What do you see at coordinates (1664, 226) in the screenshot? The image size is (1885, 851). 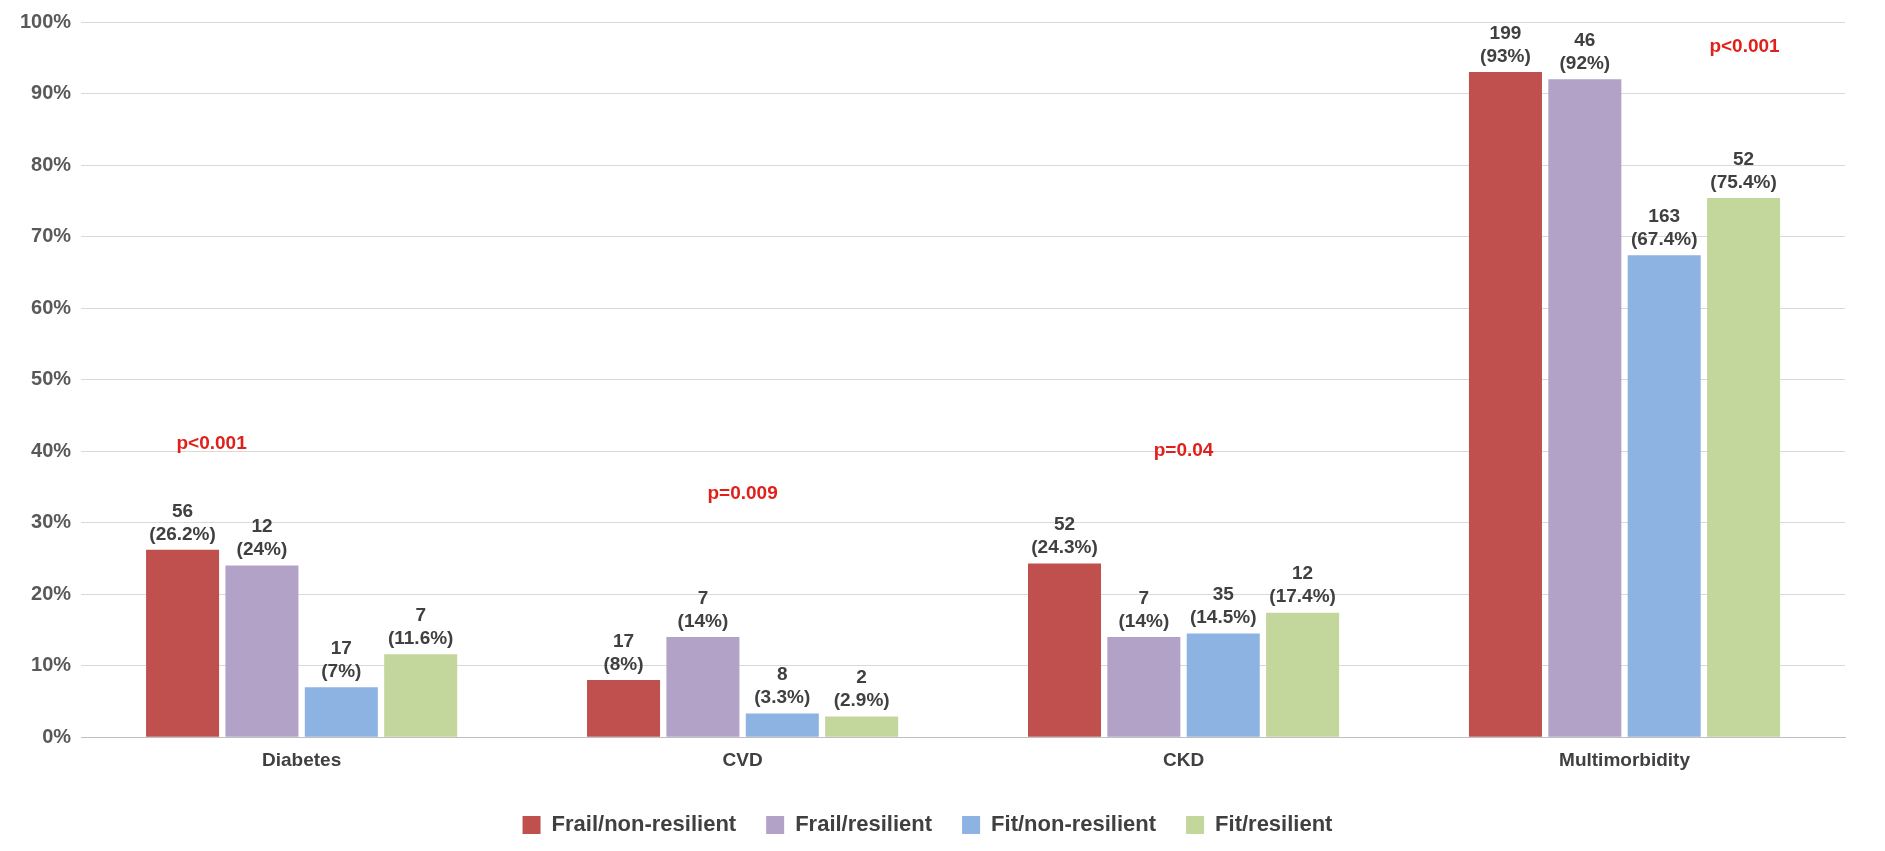 I see `data-label: 163 (67.4%)` at bounding box center [1664, 226].